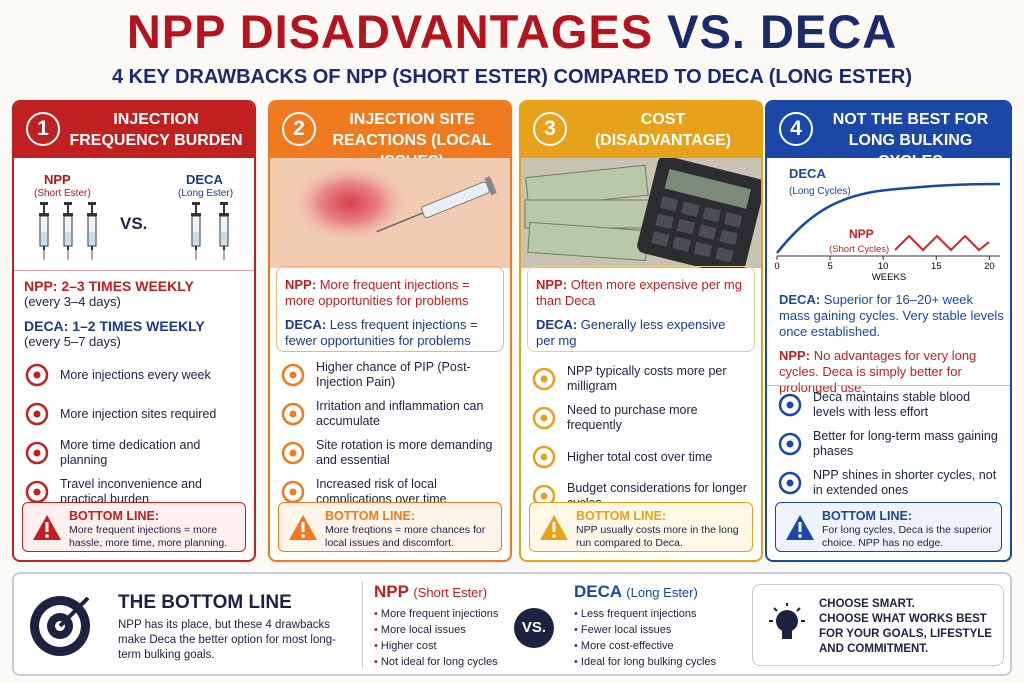 The image size is (1024, 683). What do you see at coordinates (643, 457) in the screenshot?
I see `list-item: Higher total cost over time` at bounding box center [643, 457].